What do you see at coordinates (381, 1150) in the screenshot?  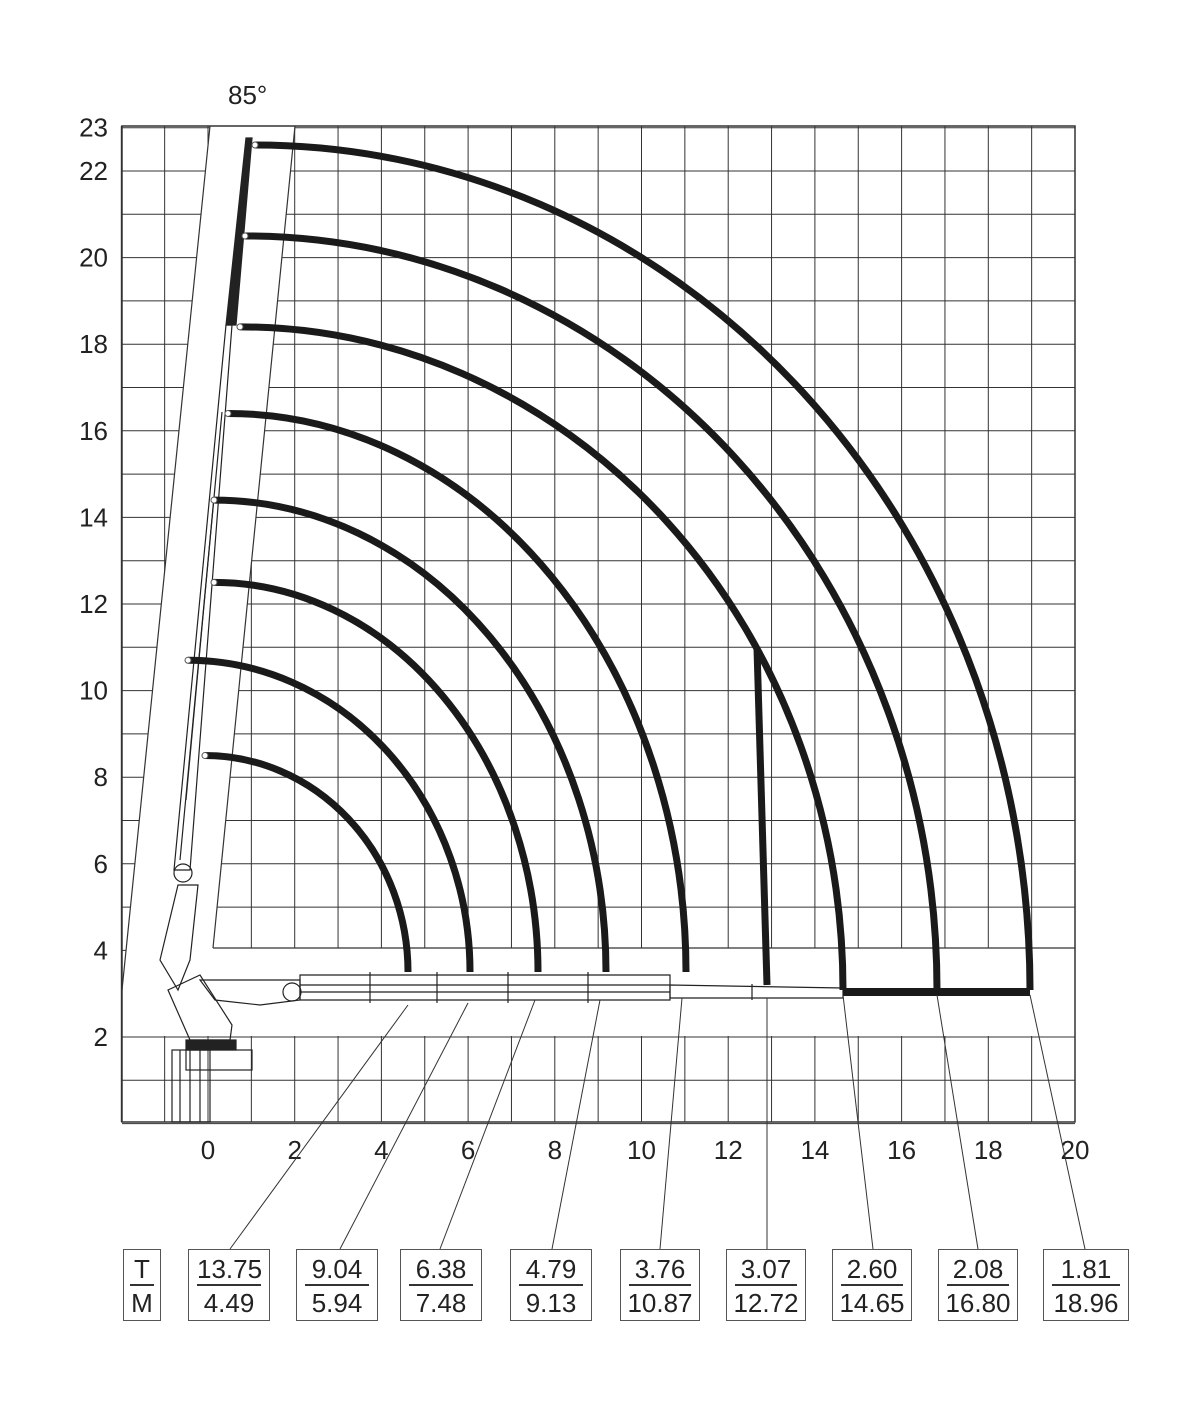 I see `x-tick-label: 4` at bounding box center [381, 1150].